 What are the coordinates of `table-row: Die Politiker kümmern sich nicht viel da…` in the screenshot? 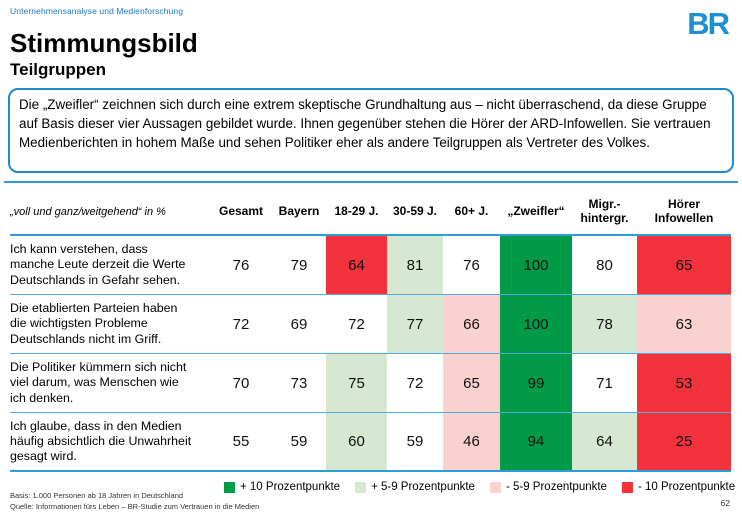 It's located at (370, 383).